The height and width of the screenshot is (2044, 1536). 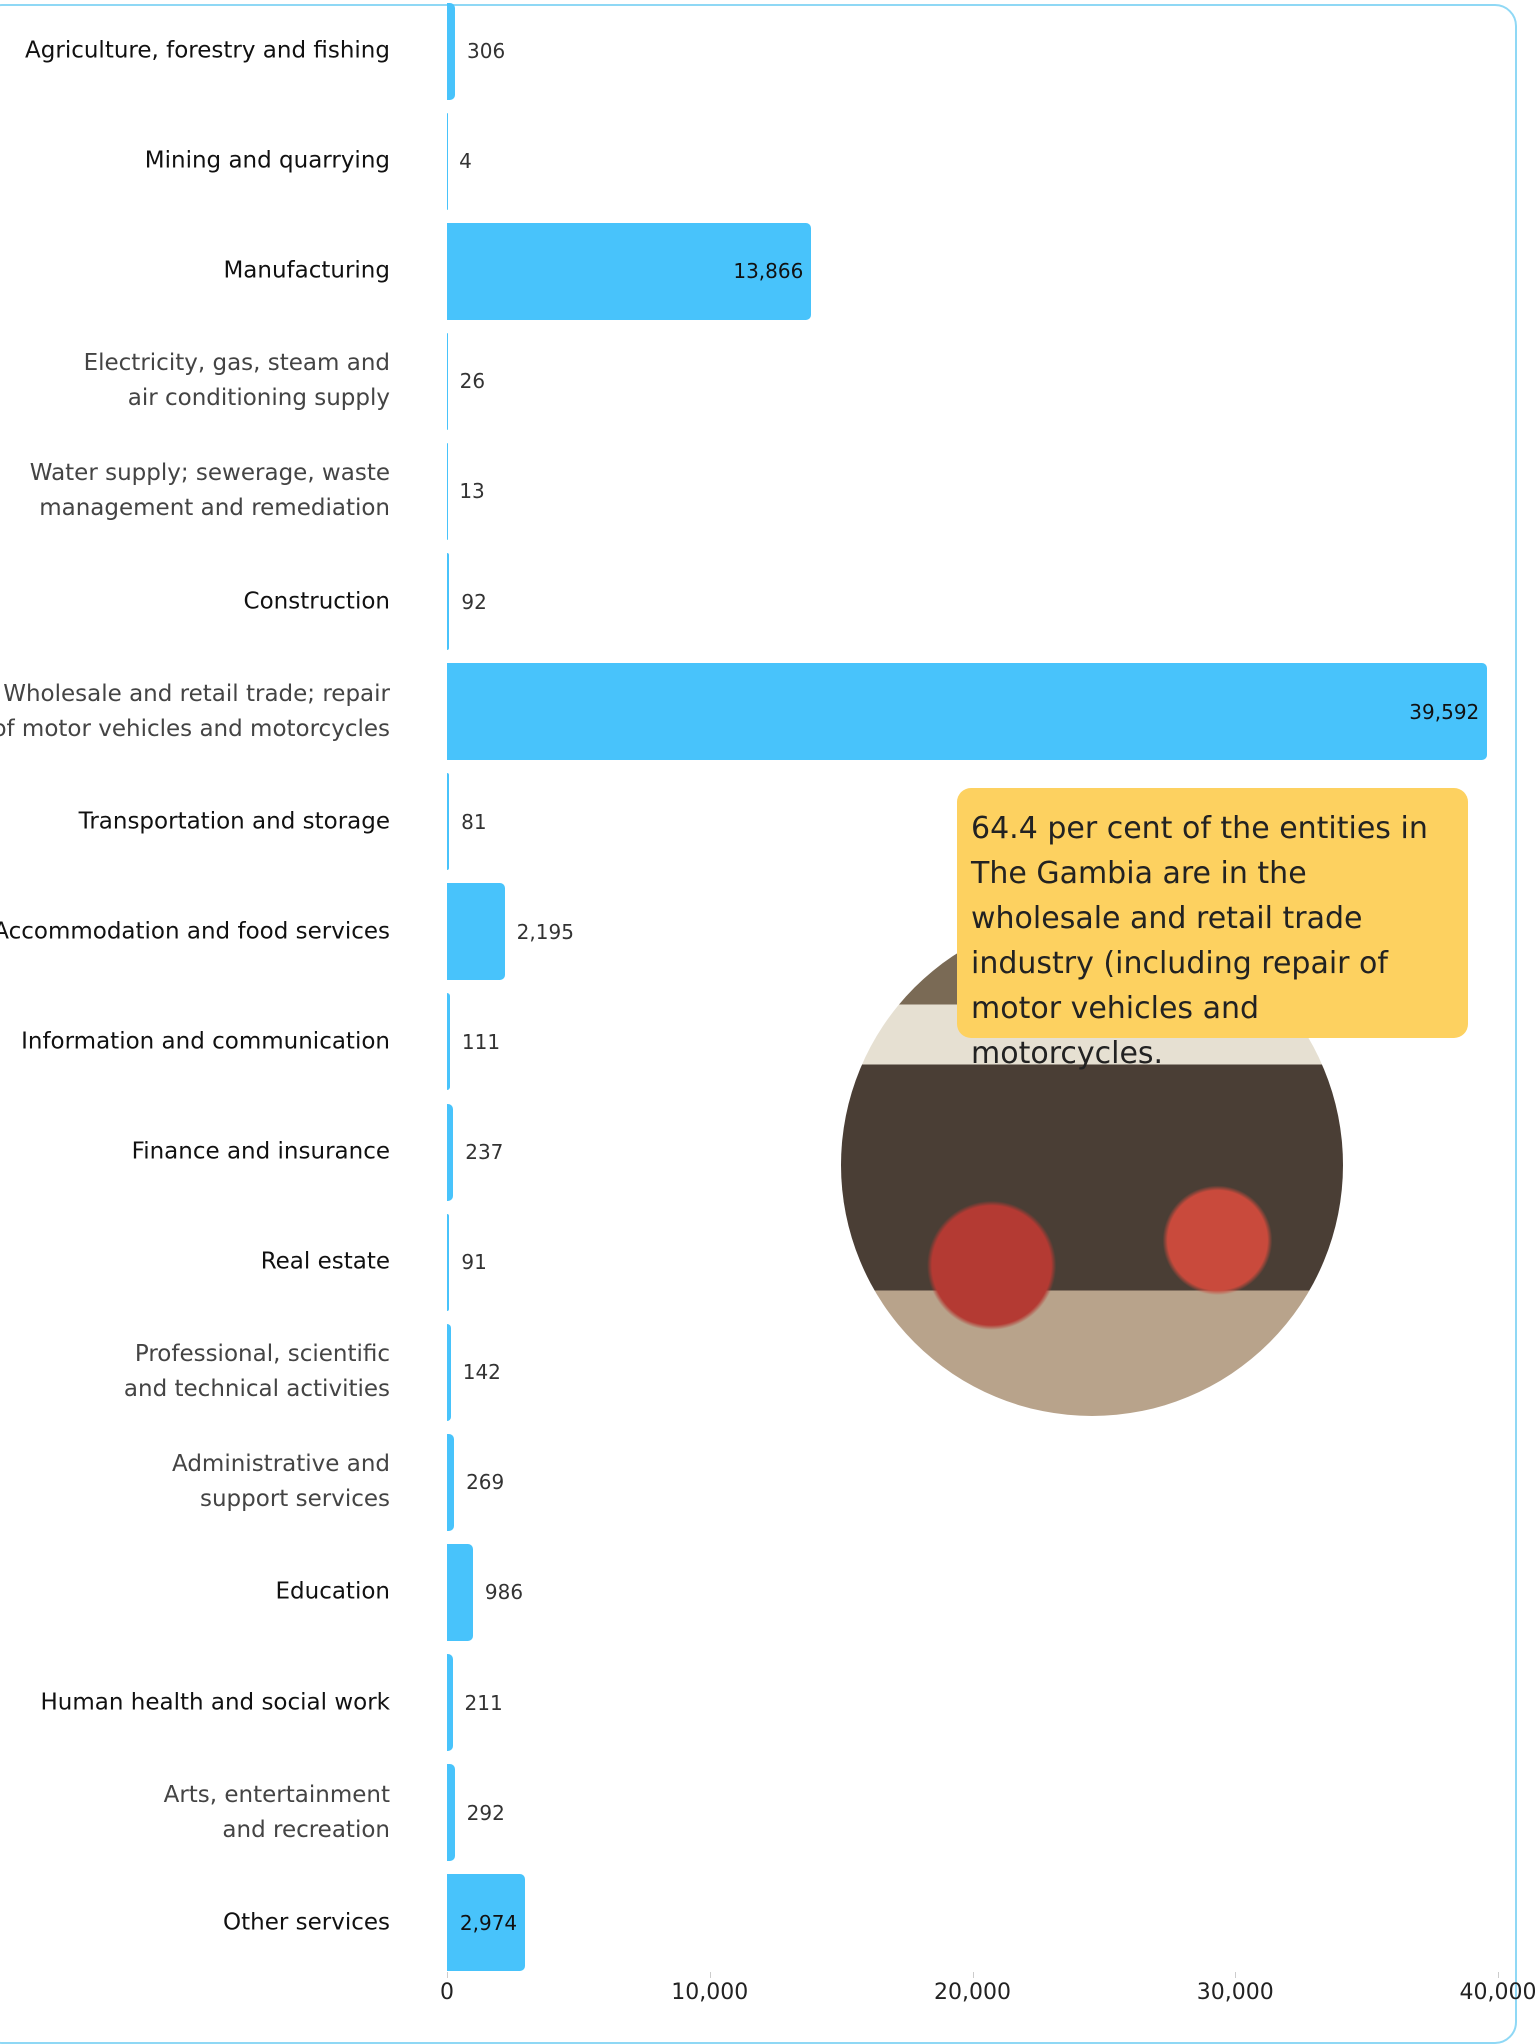 What do you see at coordinates (325, 1261) in the screenshot?
I see `y-tick-label: Real estate` at bounding box center [325, 1261].